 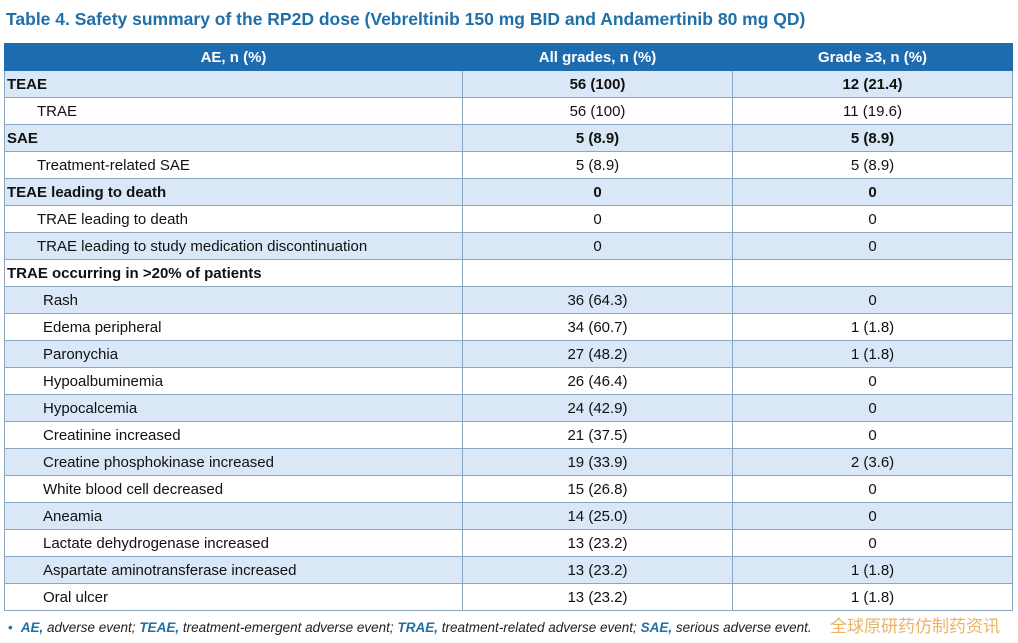 I want to click on row-label: Hypocalcemia, so click(x=233, y=408).